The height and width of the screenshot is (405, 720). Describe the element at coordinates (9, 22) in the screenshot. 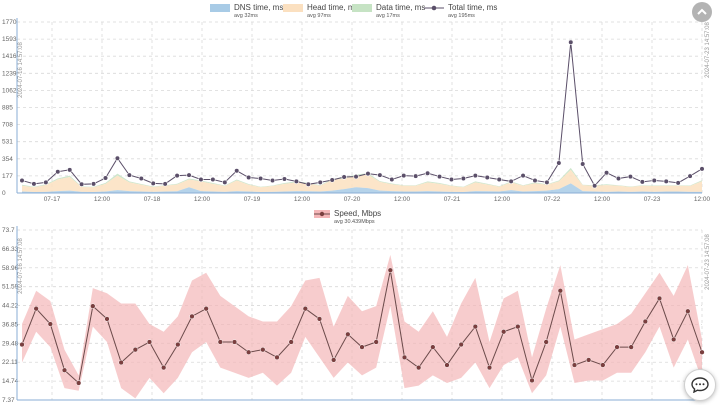

I see `y-tick-label: 1770` at that location.